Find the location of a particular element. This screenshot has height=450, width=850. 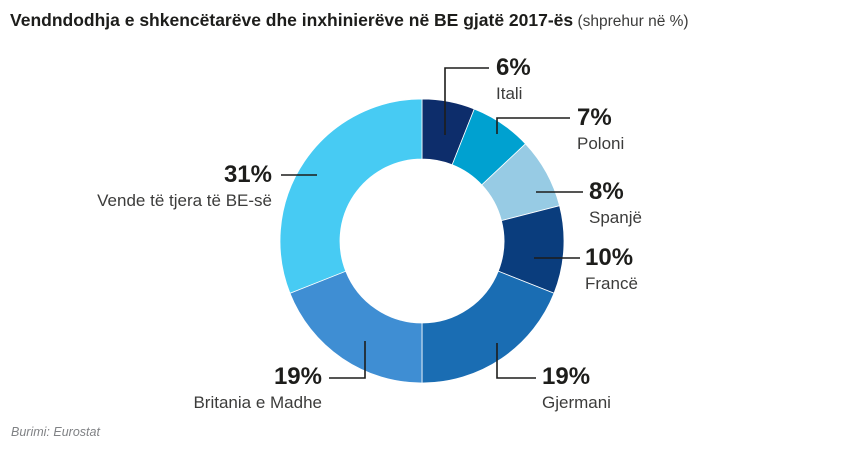

segment-callout-gjermani: 19% Gjermani is located at coordinates (576, 390).